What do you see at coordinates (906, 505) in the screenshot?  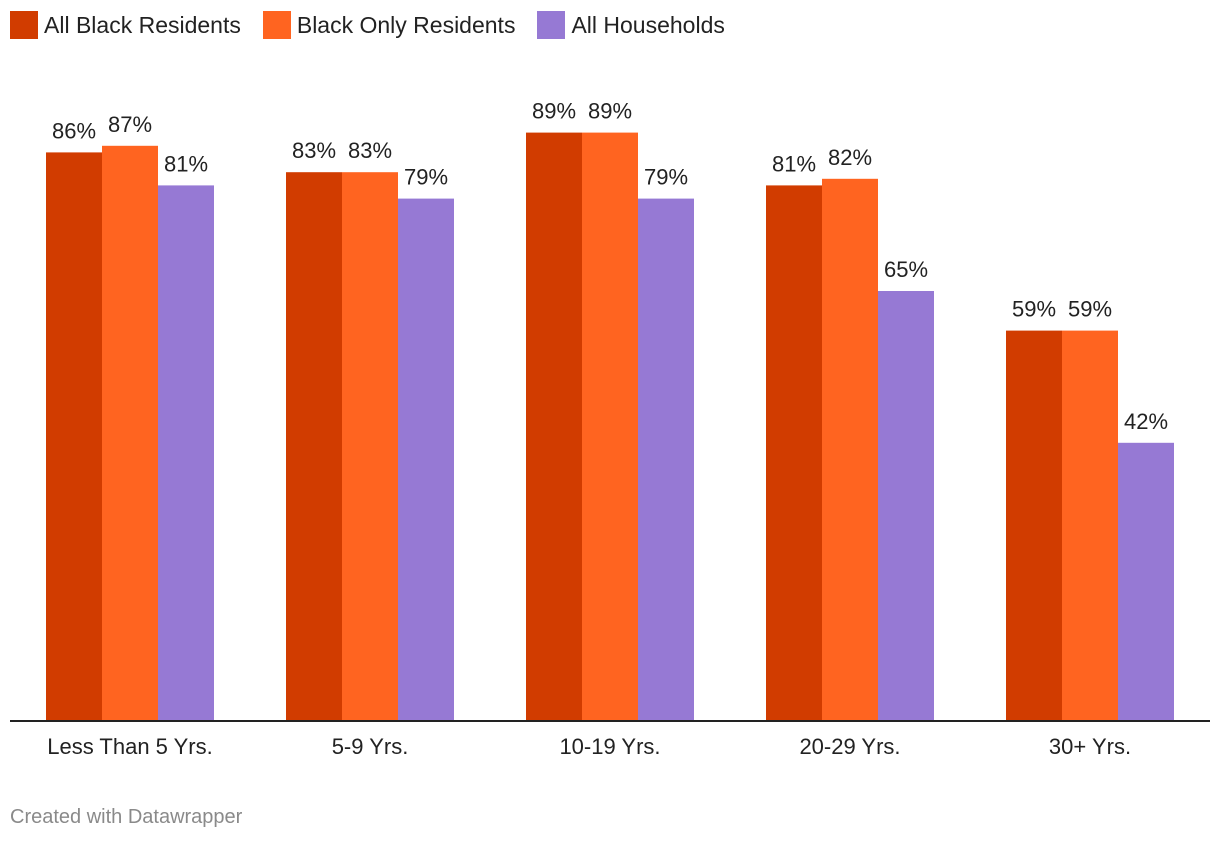 I see `bar-all-households-20-29-yrs` at bounding box center [906, 505].